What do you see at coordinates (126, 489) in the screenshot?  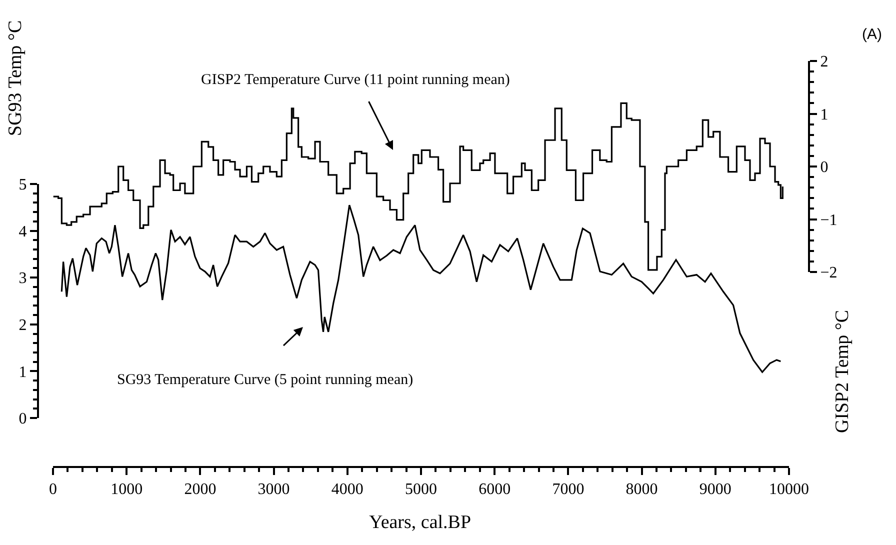 I see `x-tick-label: 1000` at bounding box center [126, 489].